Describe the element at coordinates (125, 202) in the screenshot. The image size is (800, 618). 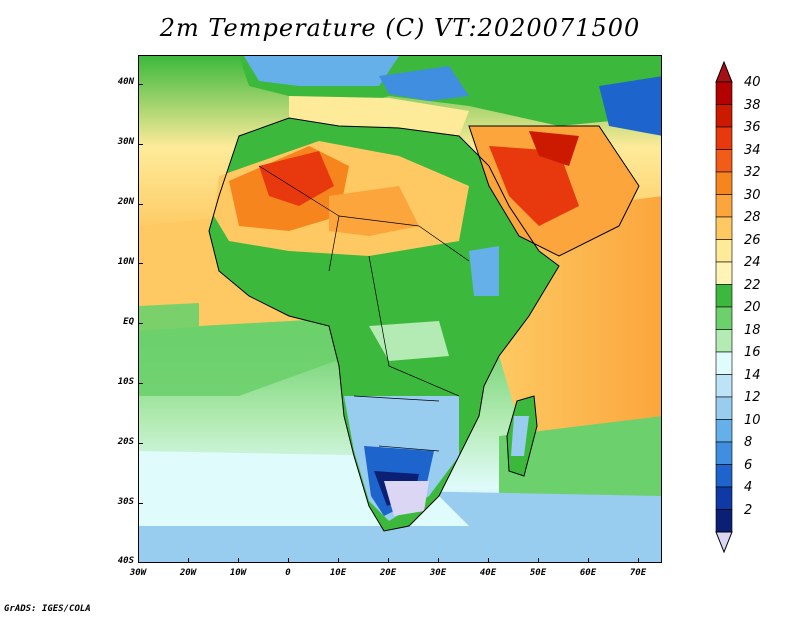
I see `lat-label: 20N` at that location.